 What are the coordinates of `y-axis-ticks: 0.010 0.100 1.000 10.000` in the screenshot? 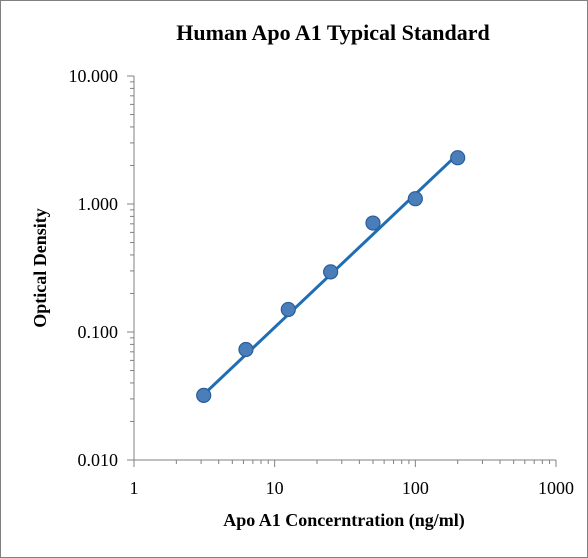 It's located at (101, 268).